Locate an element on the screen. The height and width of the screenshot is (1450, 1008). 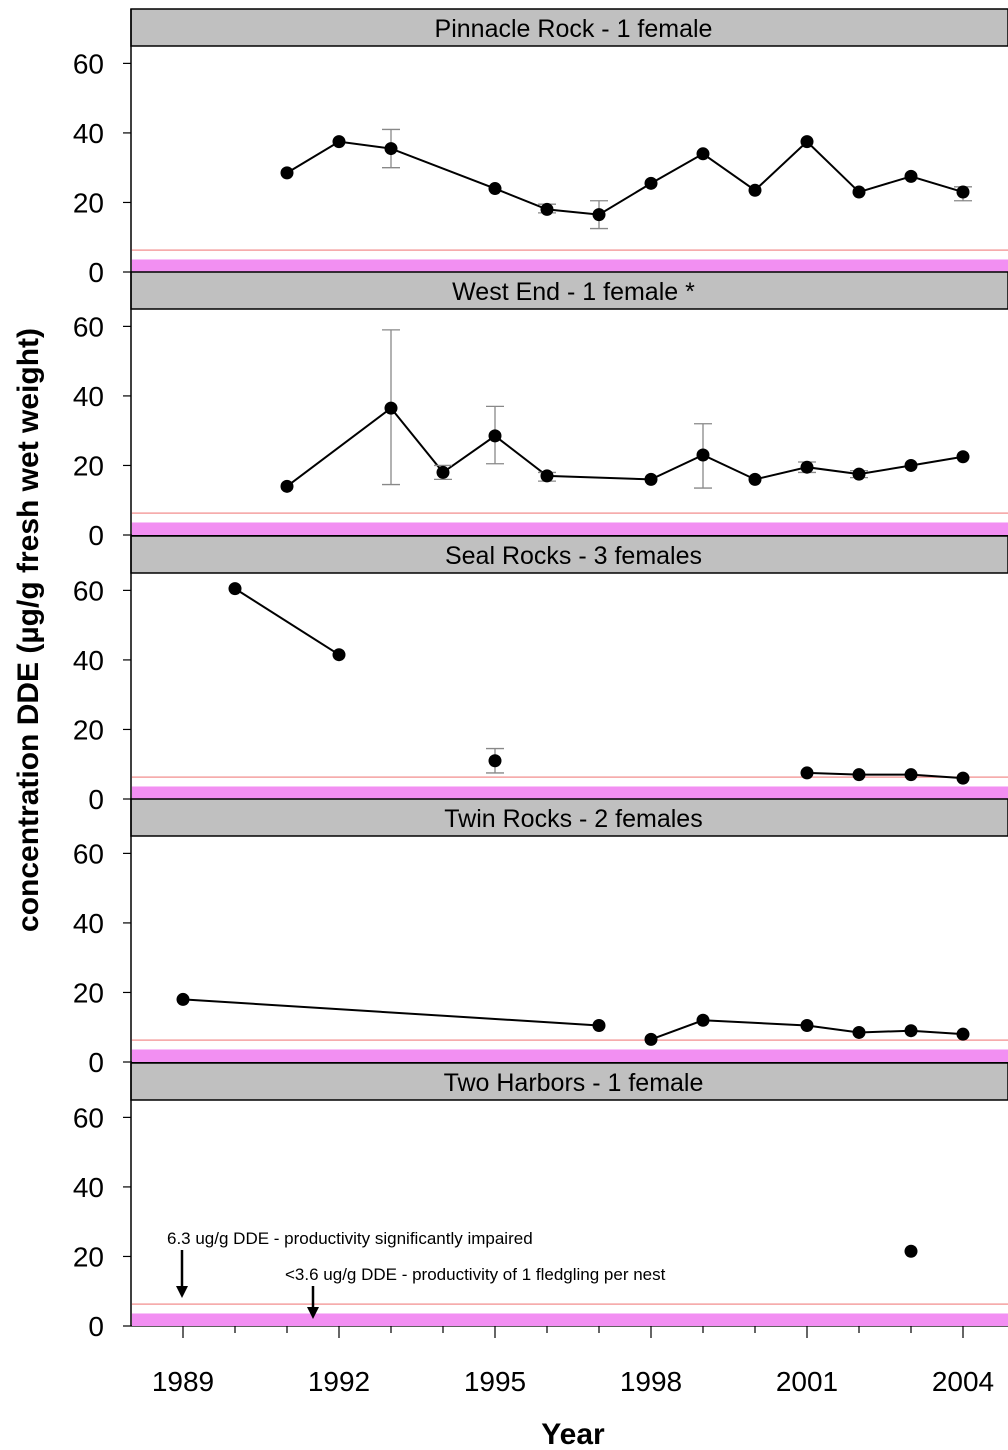
panel-title: Pinnacle Rock - 1 female is located at coordinates (574, 29).